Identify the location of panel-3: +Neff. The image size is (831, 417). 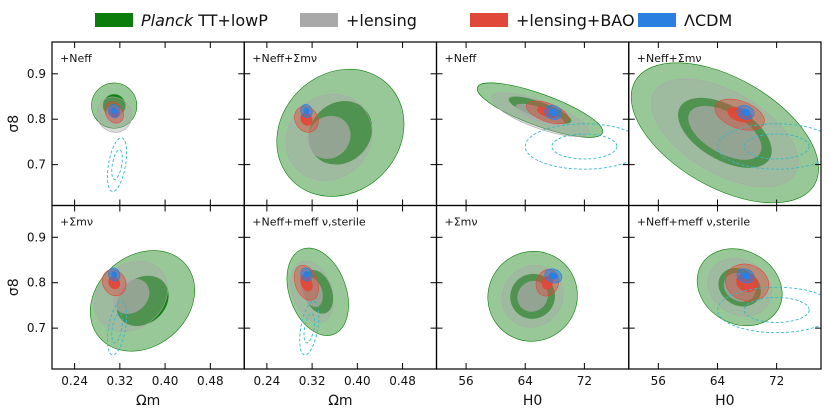
(532, 124).